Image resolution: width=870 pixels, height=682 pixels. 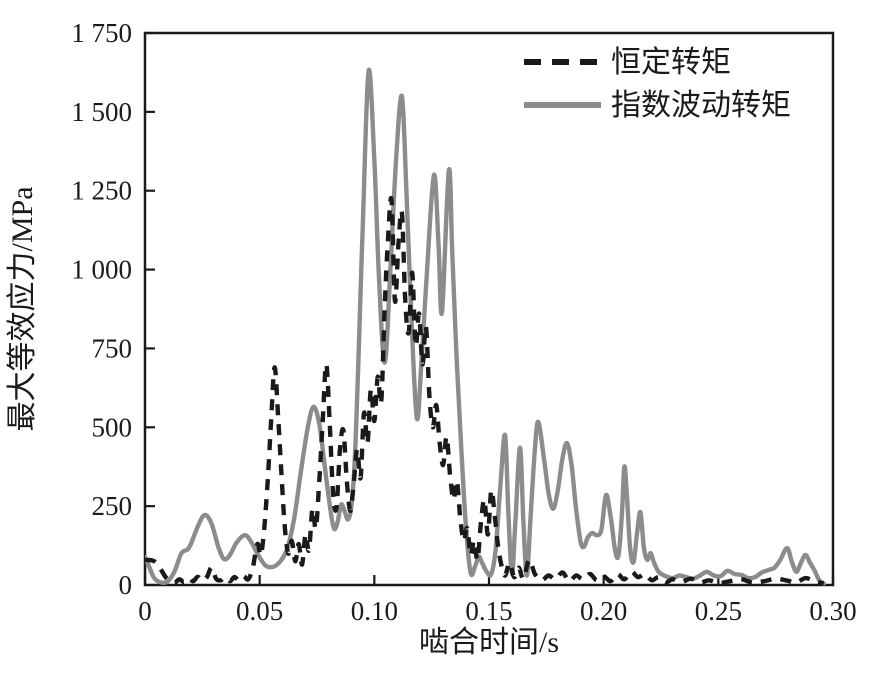 What do you see at coordinates (112, 348) in the screenshot?
I see `y-tick-label: 750` at bounding box center [112, 348].